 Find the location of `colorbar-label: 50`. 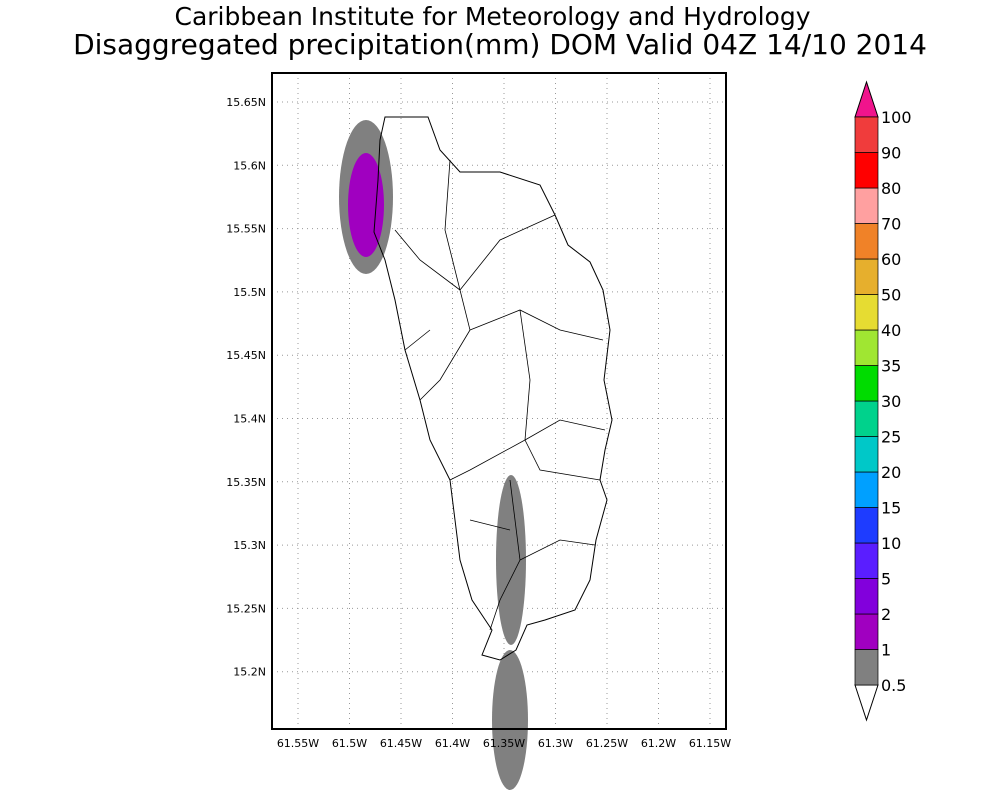

colorbar-label: 50 is located at coordinates (891, 295).